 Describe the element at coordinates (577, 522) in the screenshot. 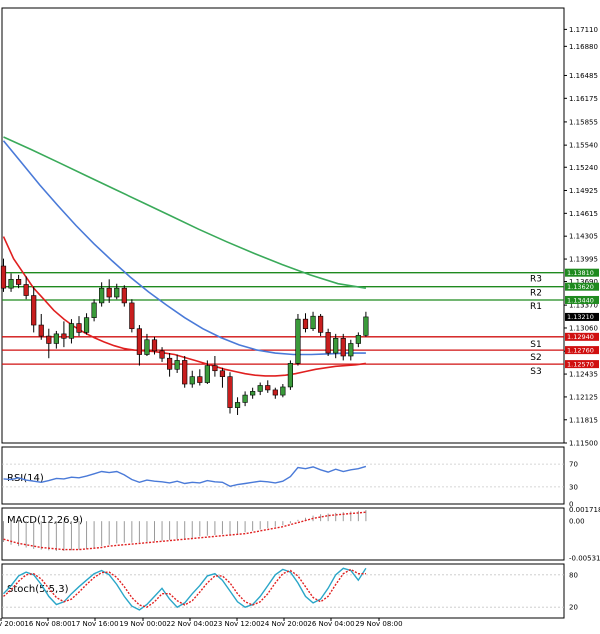

I see `macd-tick-label: 0.00` at that location.